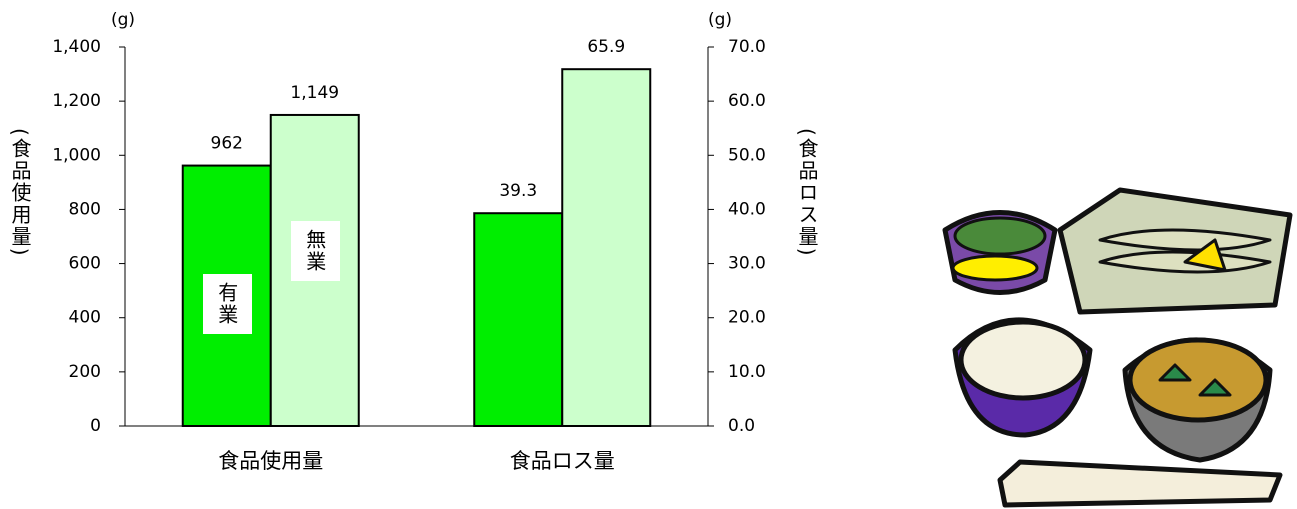 Image resolution: width=1297 pixels, height=509 pixels. I want to click on y2-tick-label: 70.0, so click(747, 47).